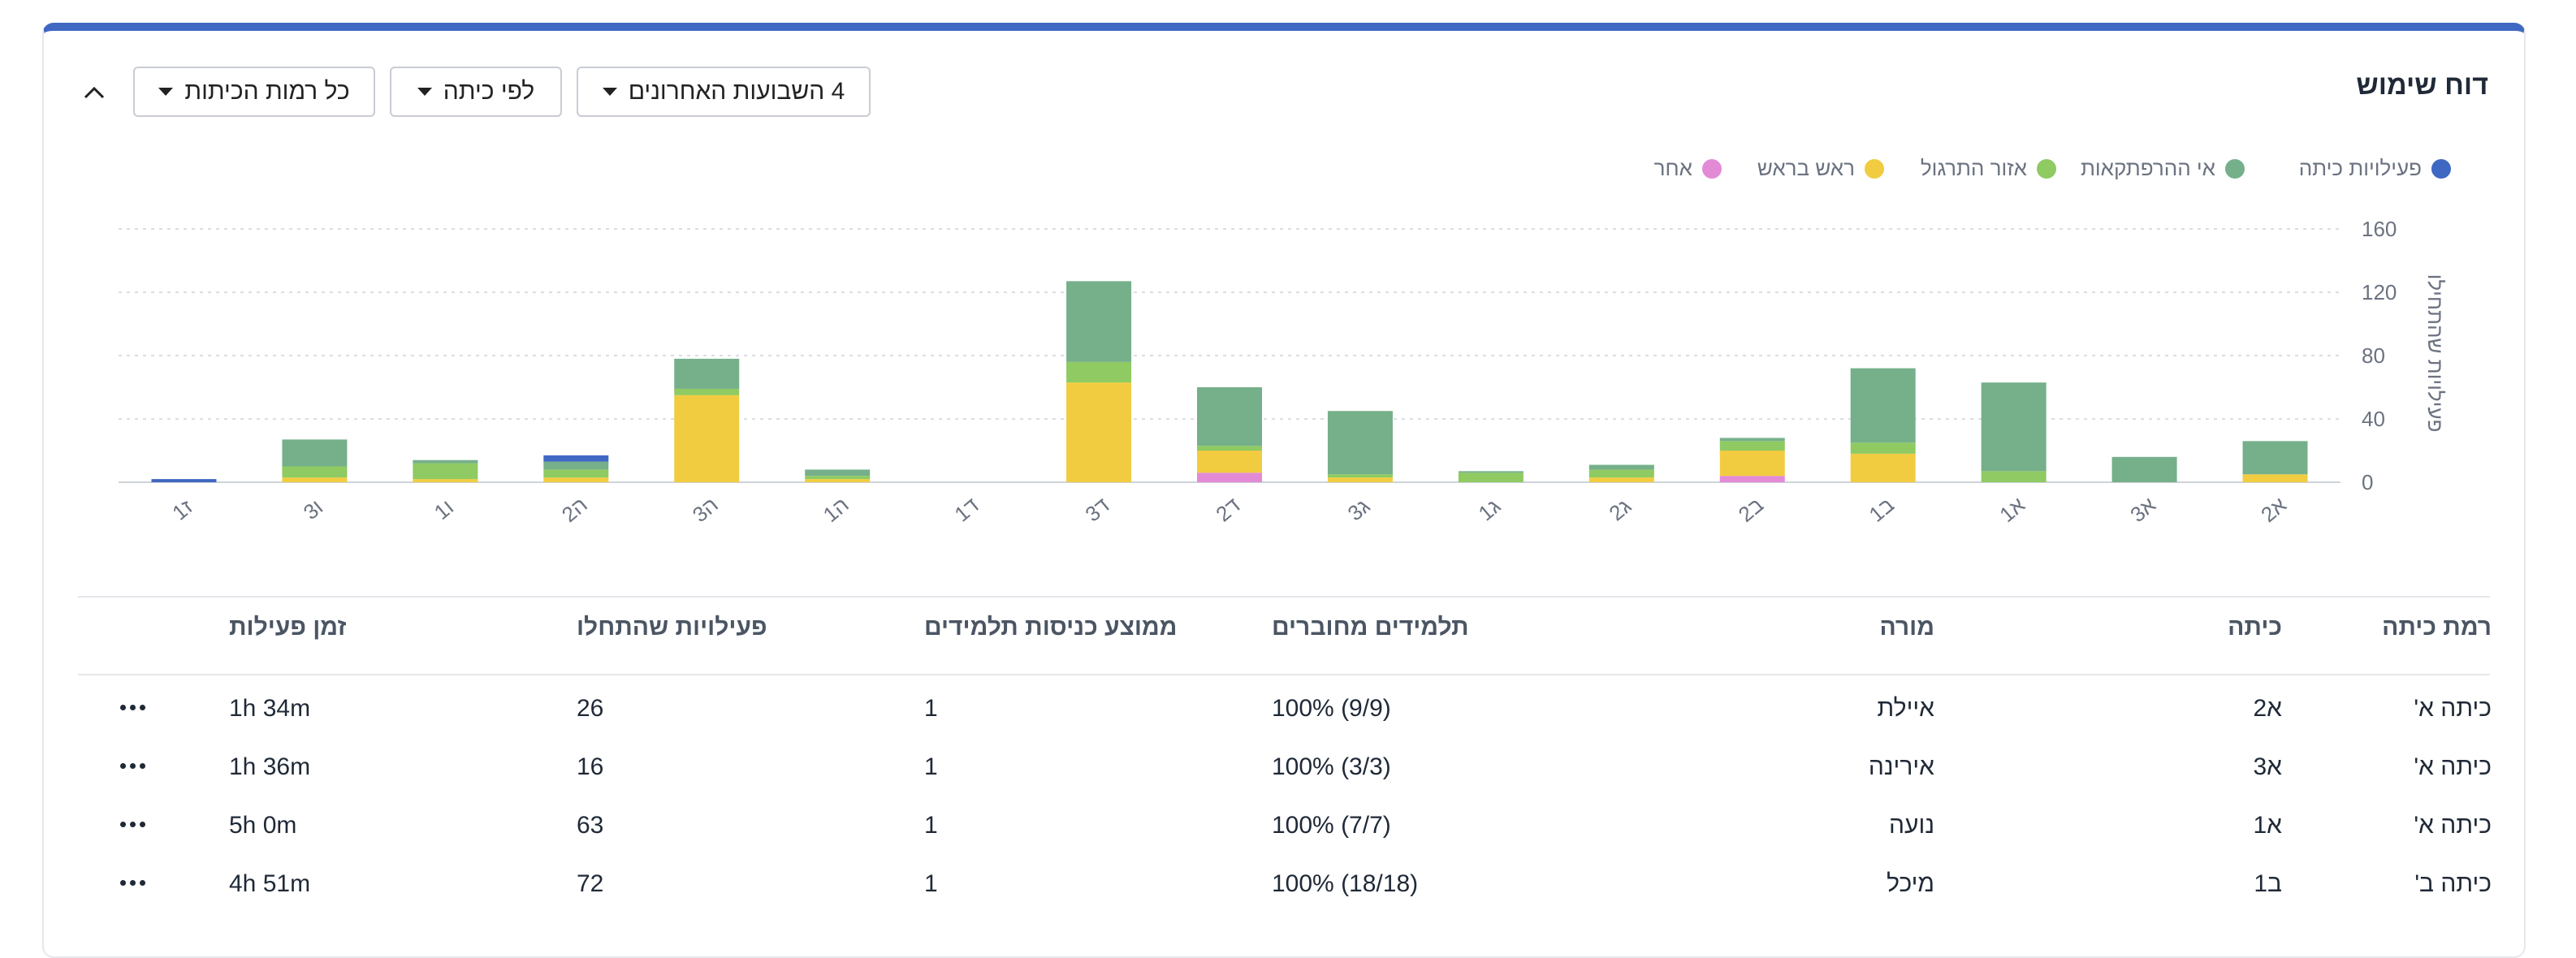  I want to click on column-header-activities: פעילויות שהתחלו, so click(672, 627).